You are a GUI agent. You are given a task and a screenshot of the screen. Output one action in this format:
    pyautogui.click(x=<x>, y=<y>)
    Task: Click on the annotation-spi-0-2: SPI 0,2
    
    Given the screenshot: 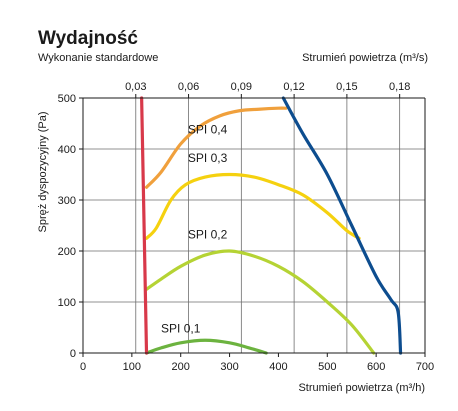 What is the action you would take?
    pyautogui.click(x=208, y=234)
    